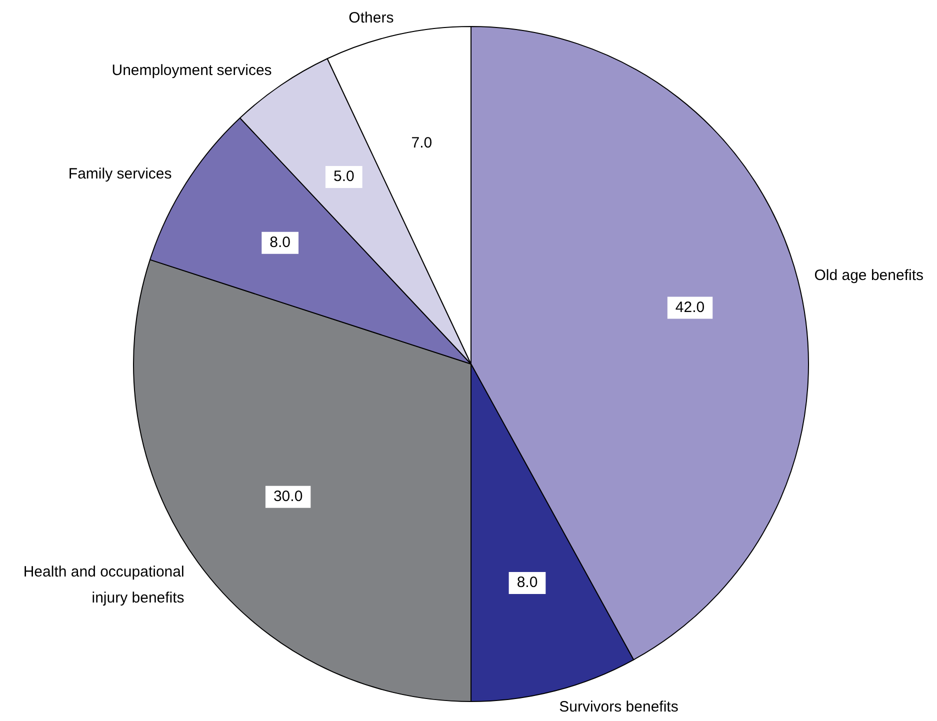  I want to click on data-label: 5.0, so click(343, 177).